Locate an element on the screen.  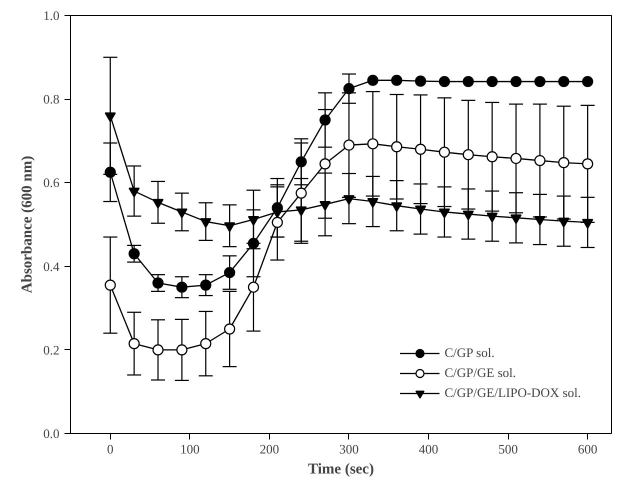
x-tick-label: 600 is located at coordinates (588, 449).